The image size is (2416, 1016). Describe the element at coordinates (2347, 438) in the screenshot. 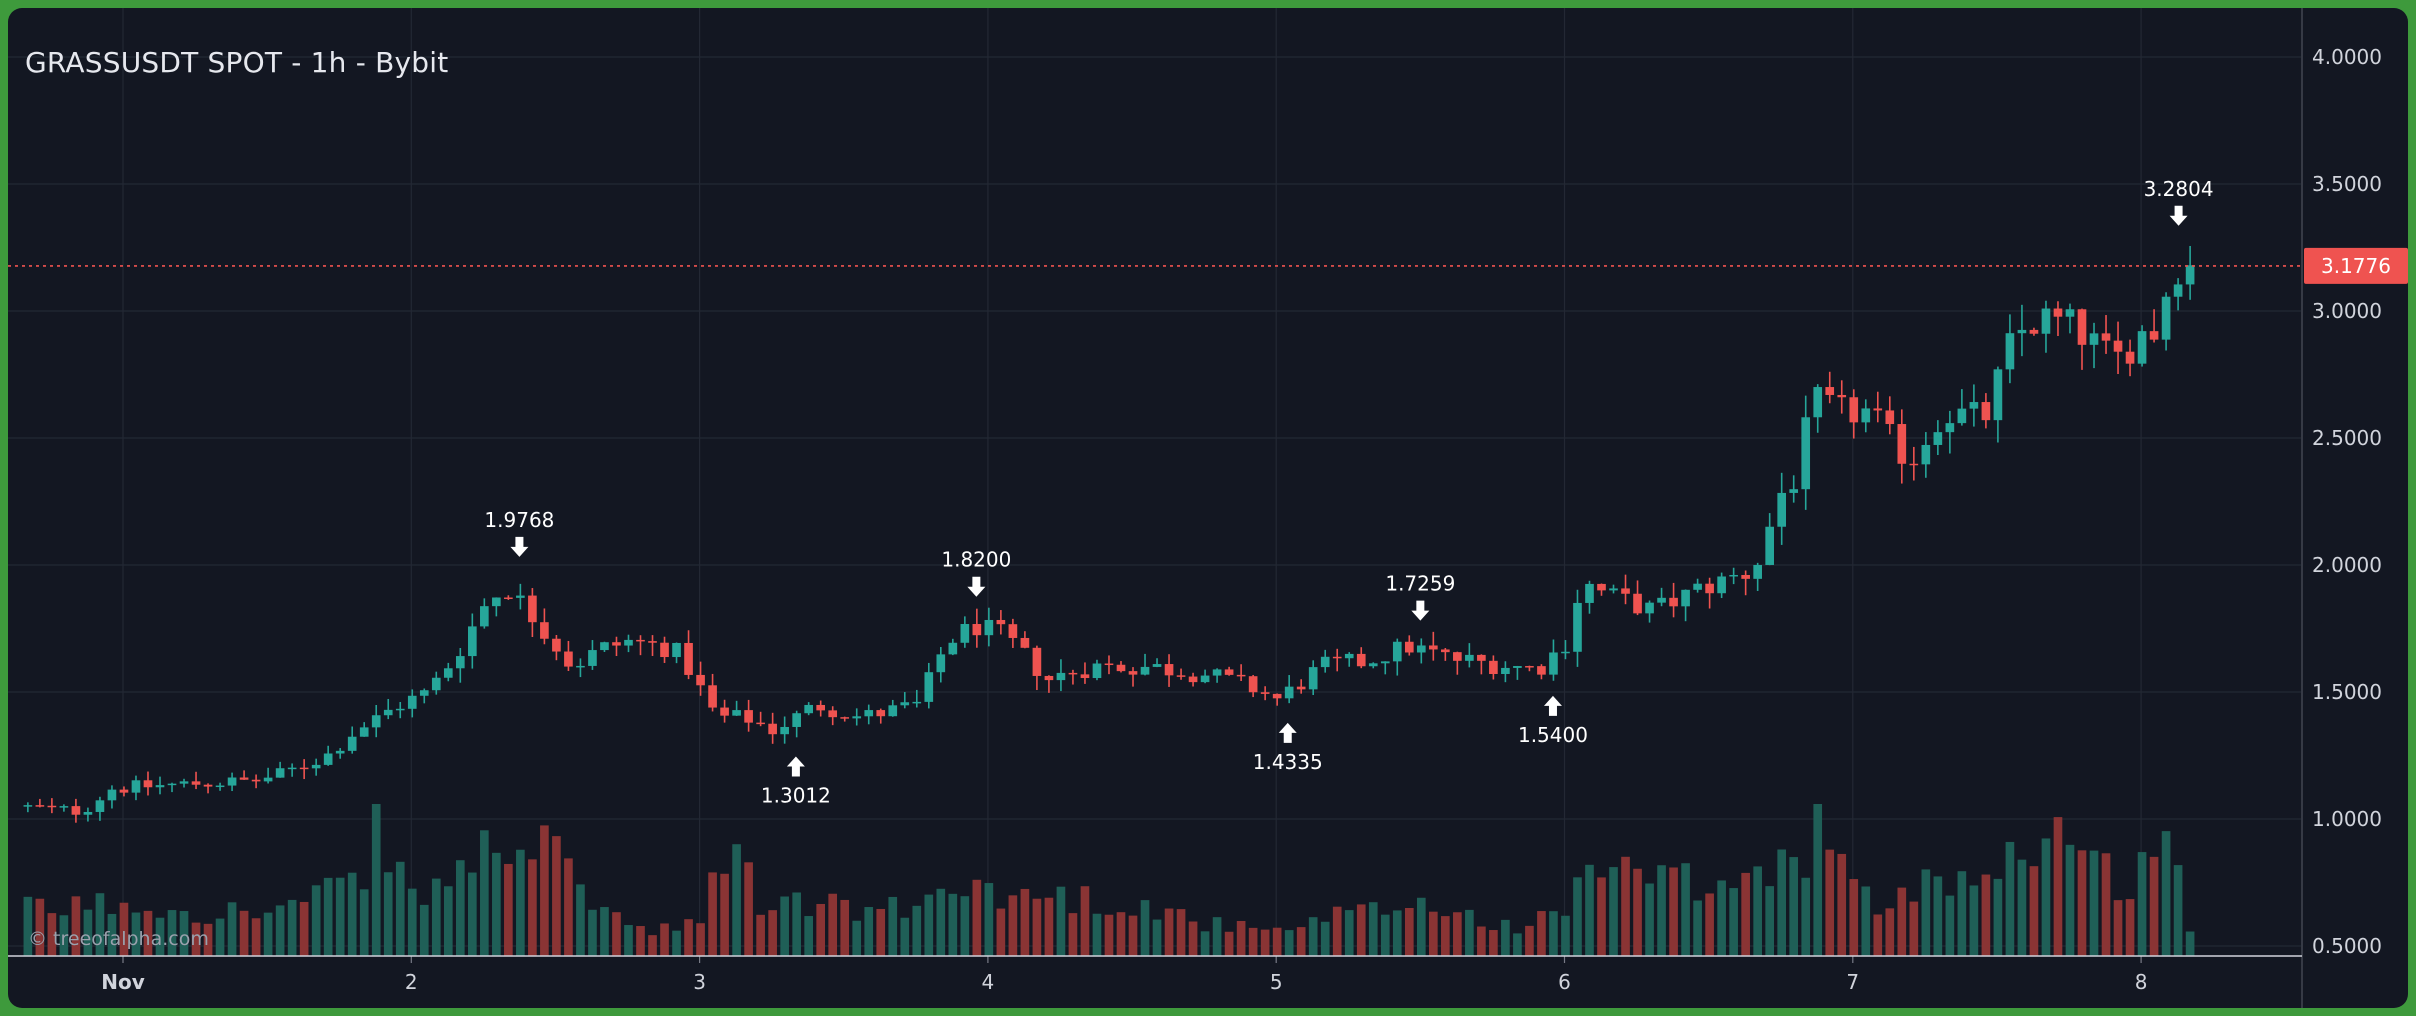

I see `price-axis-label: 2.5000` at that location.